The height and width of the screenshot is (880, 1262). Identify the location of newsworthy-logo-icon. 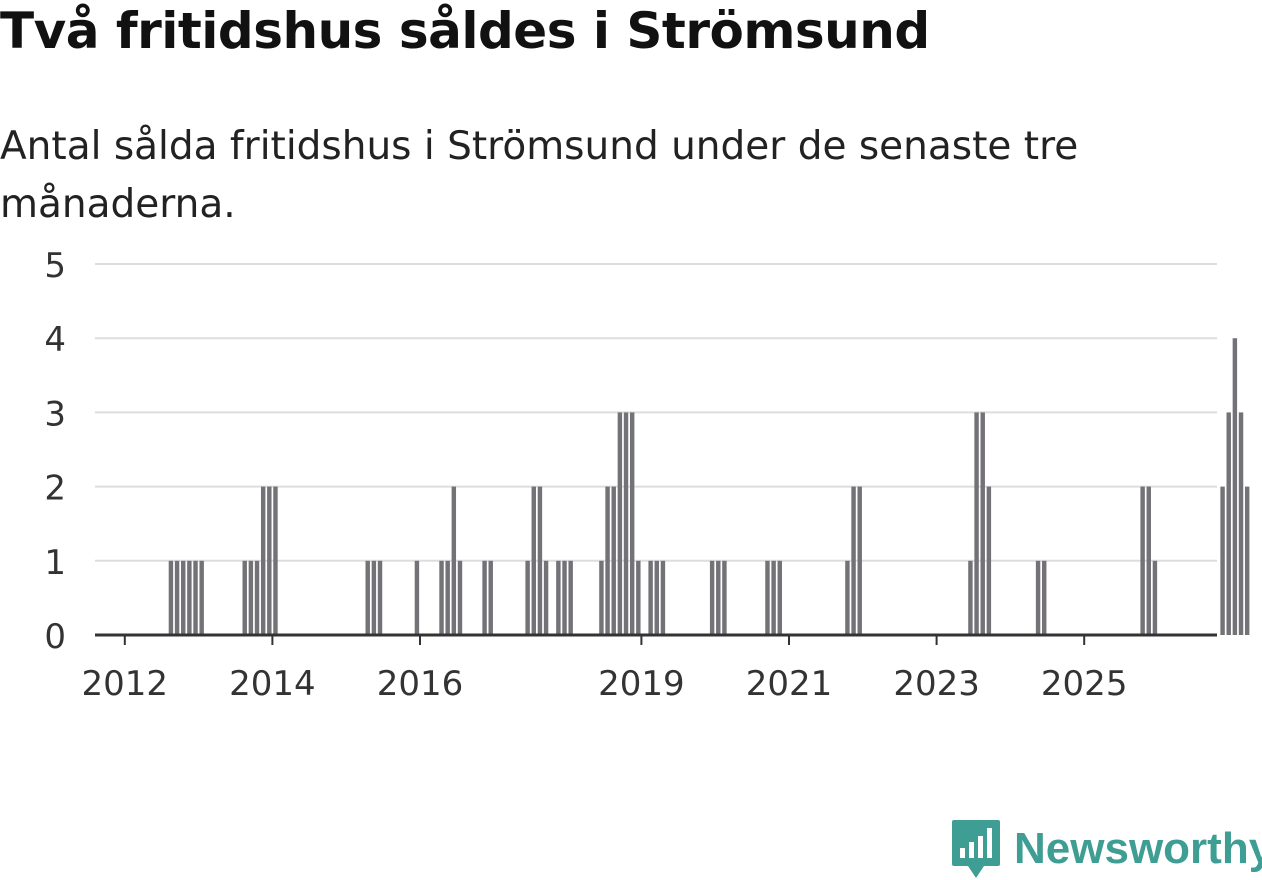
(976, 849).